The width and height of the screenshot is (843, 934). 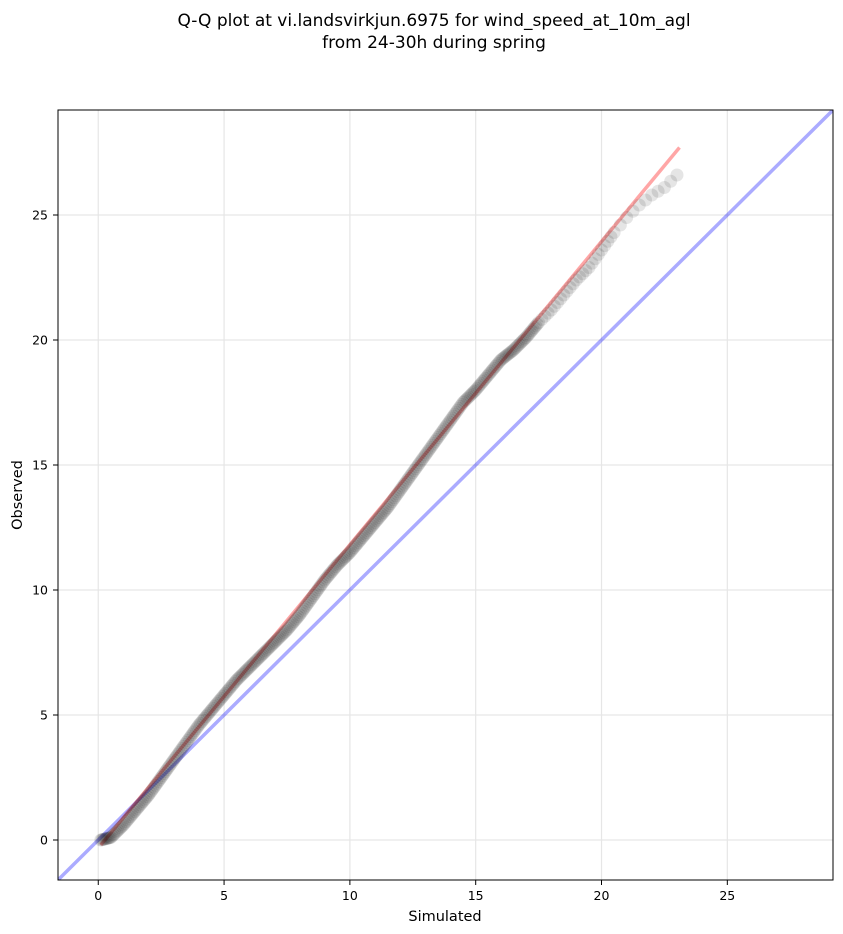 I want to click on x-tick-label: 15, so click(x=476, y=895).